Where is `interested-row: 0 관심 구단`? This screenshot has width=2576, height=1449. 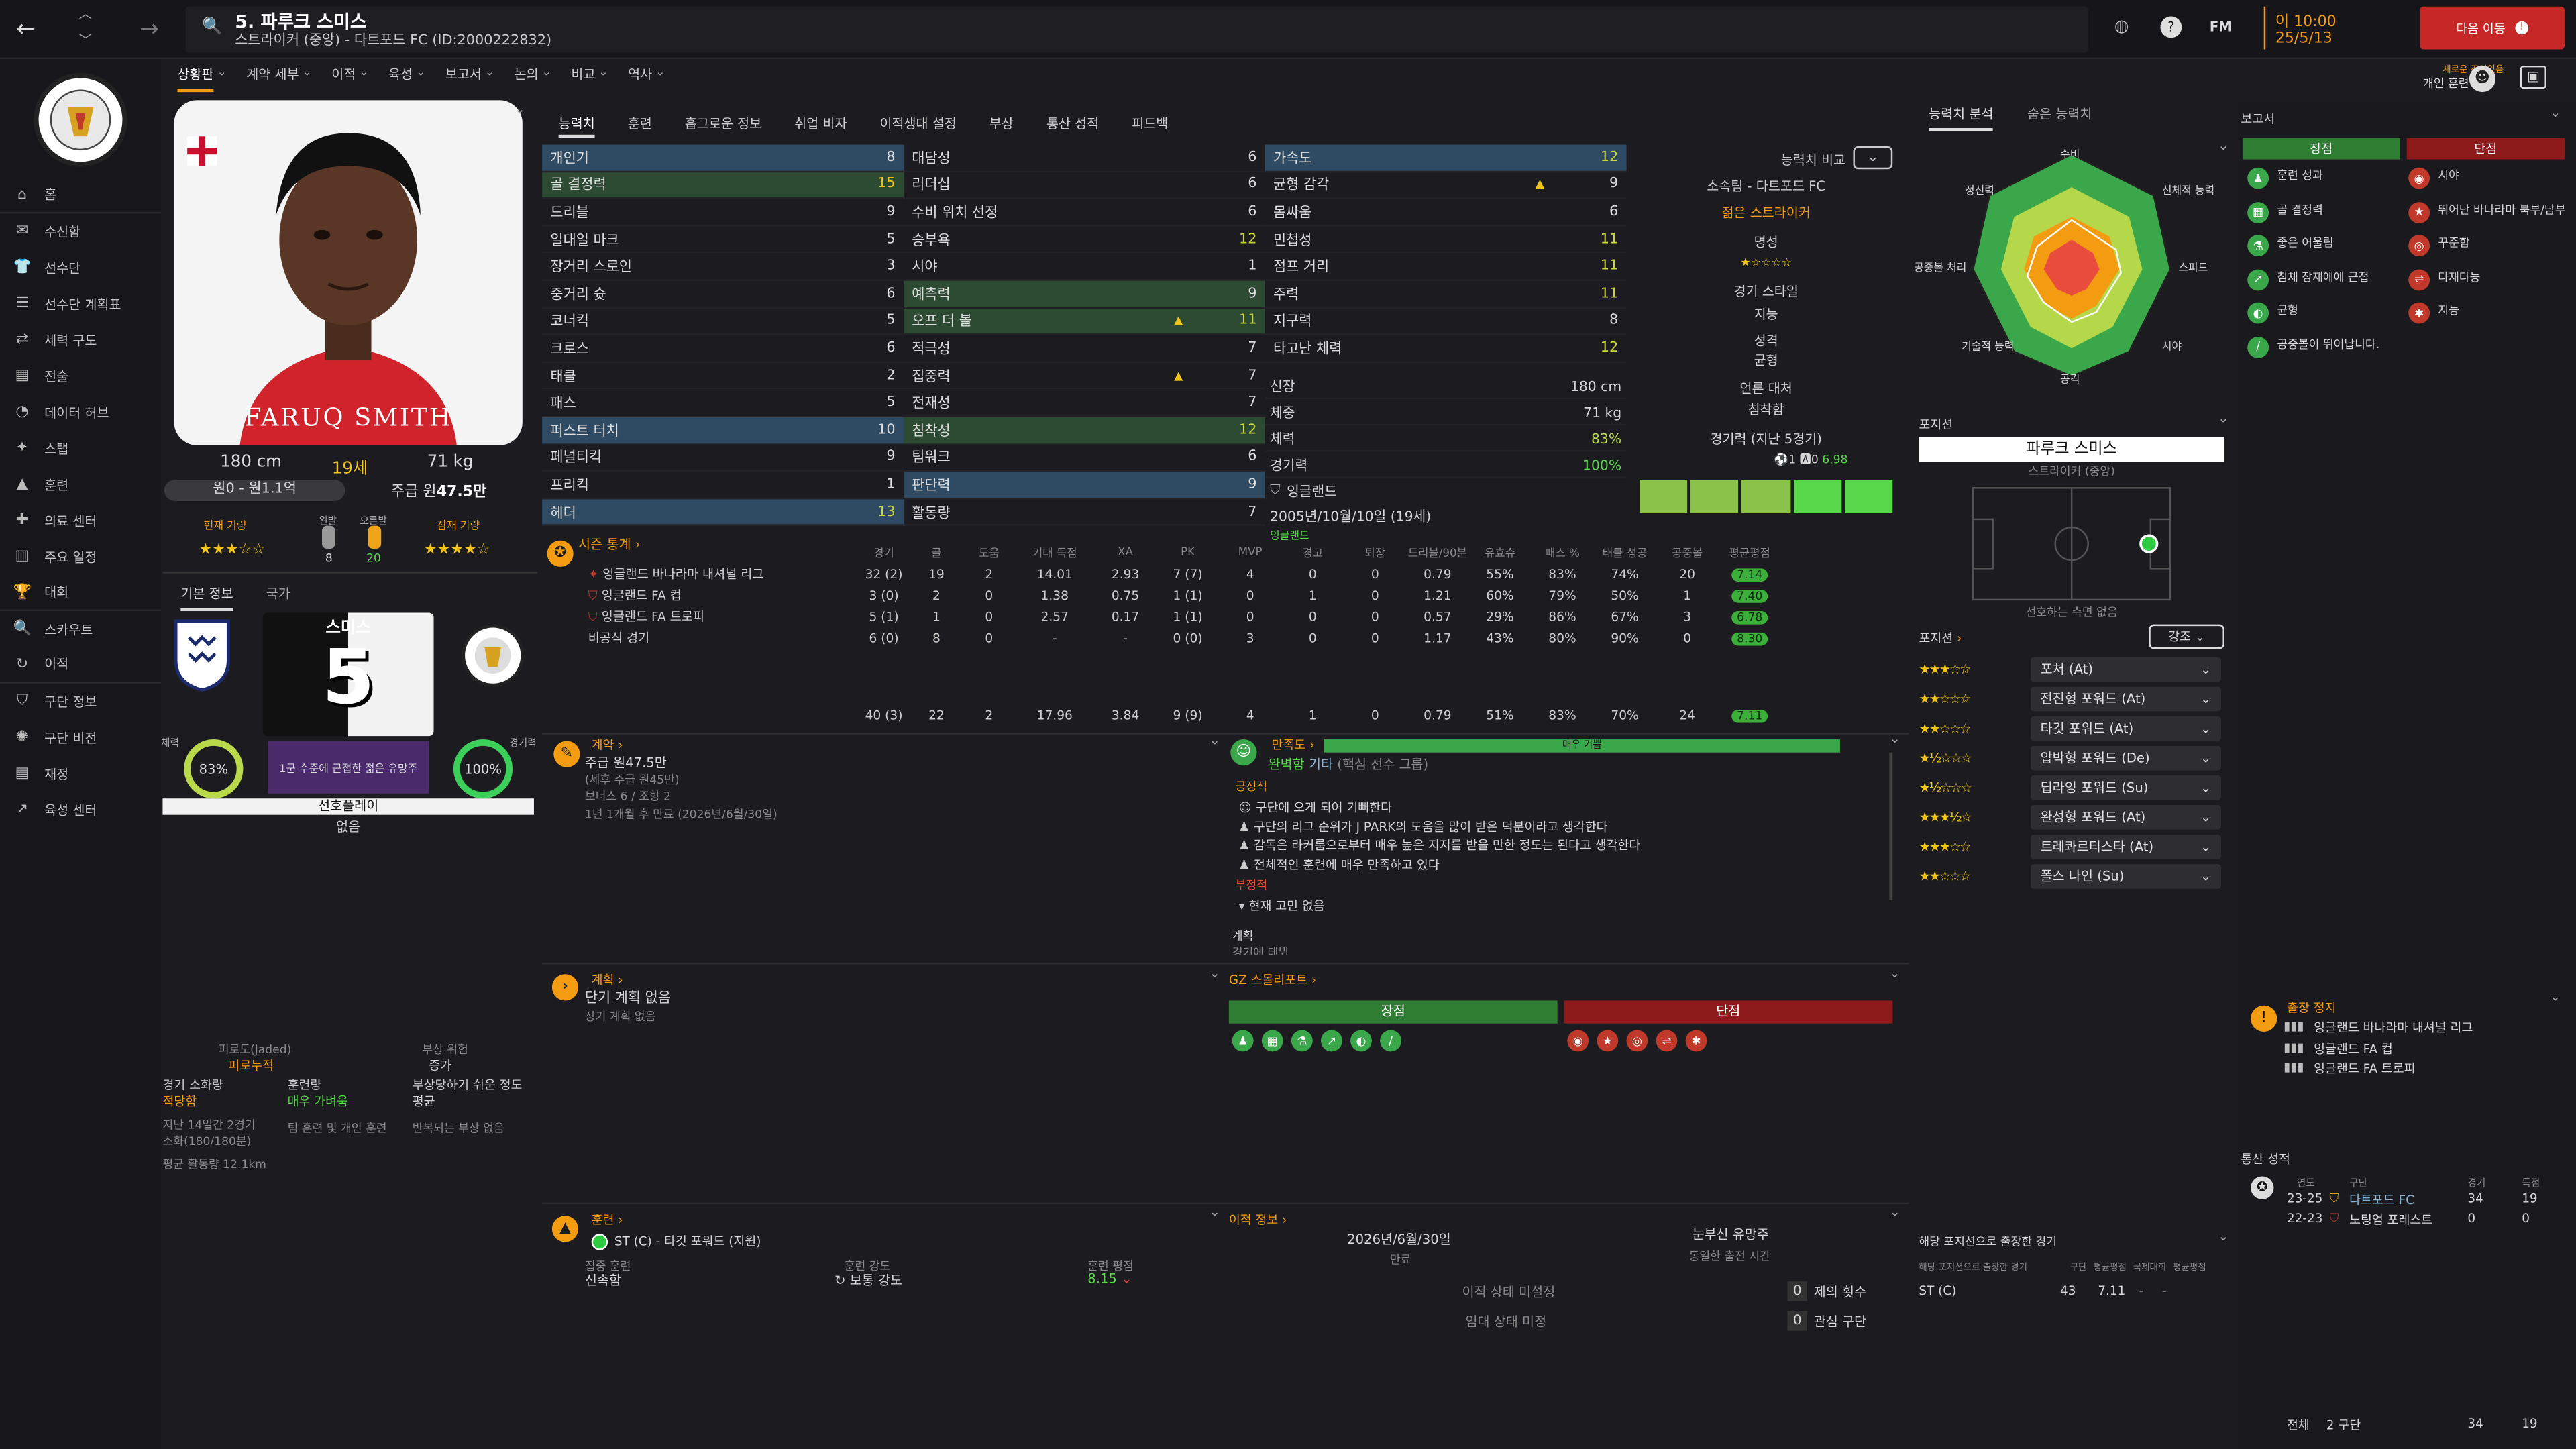
interested-row: 0 관심 구단 is located at coordinates (1840, 1320).